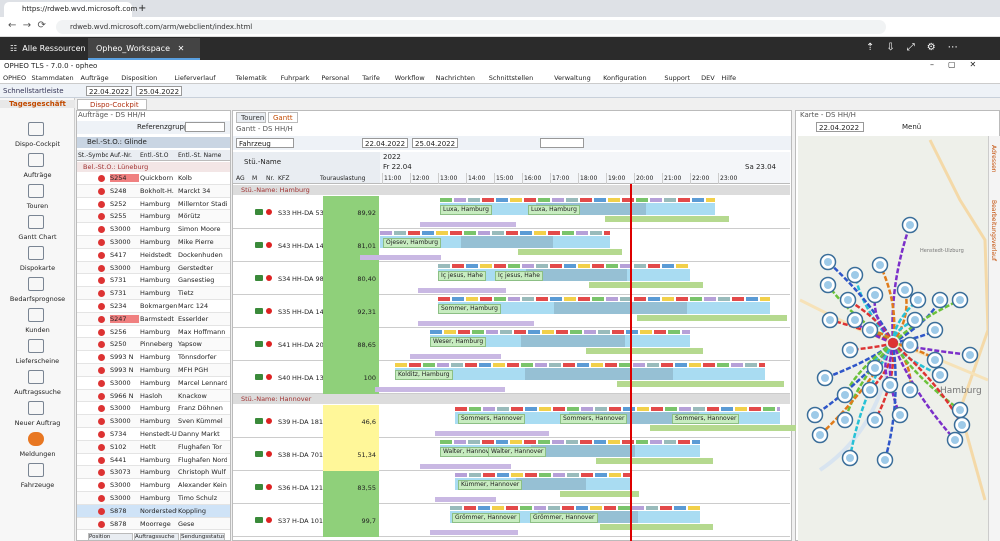  Describe the element at coordinates (677, 78) in the screenshot. I see `menu-item: Support` at that location.